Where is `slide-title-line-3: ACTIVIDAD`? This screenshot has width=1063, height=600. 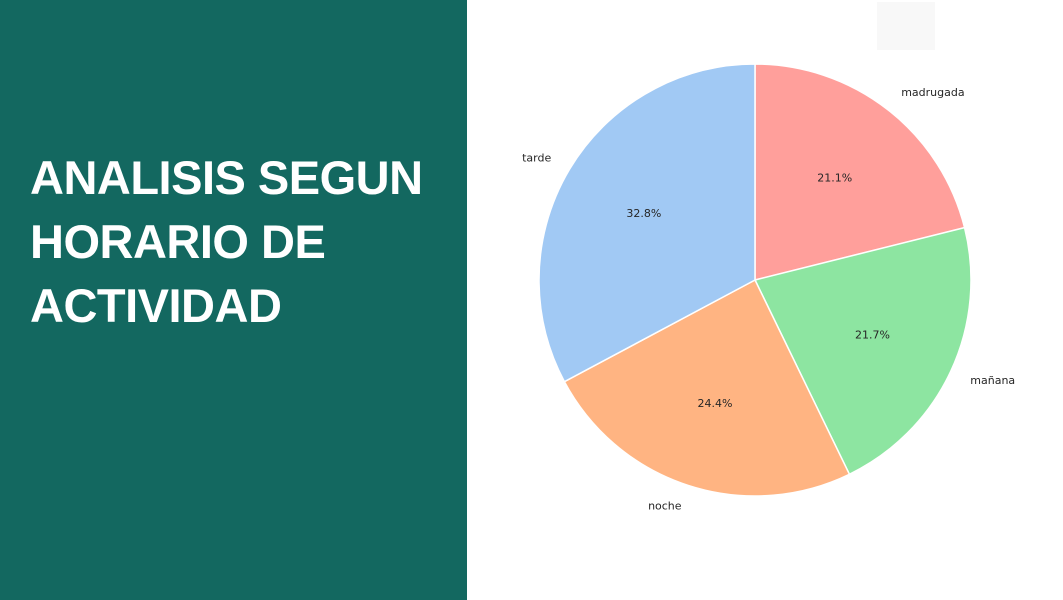
slide-title-line-3: ACTIVIDAD is located at coordinates (156, 305).